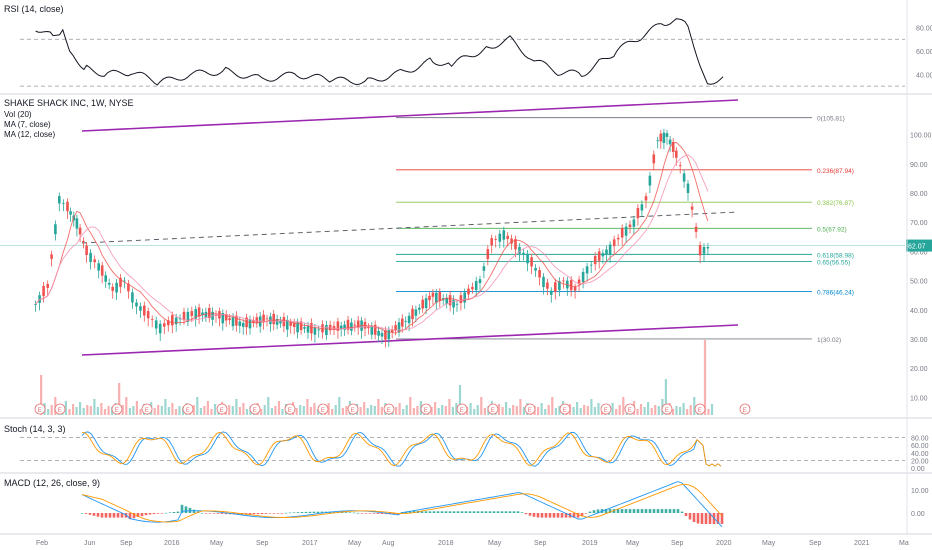 The image size is (932, 550). What do you see at coordinates (590, 543) in the screenshot?
I see `x-tick-label: 2019` at bounding box center [590, 543].